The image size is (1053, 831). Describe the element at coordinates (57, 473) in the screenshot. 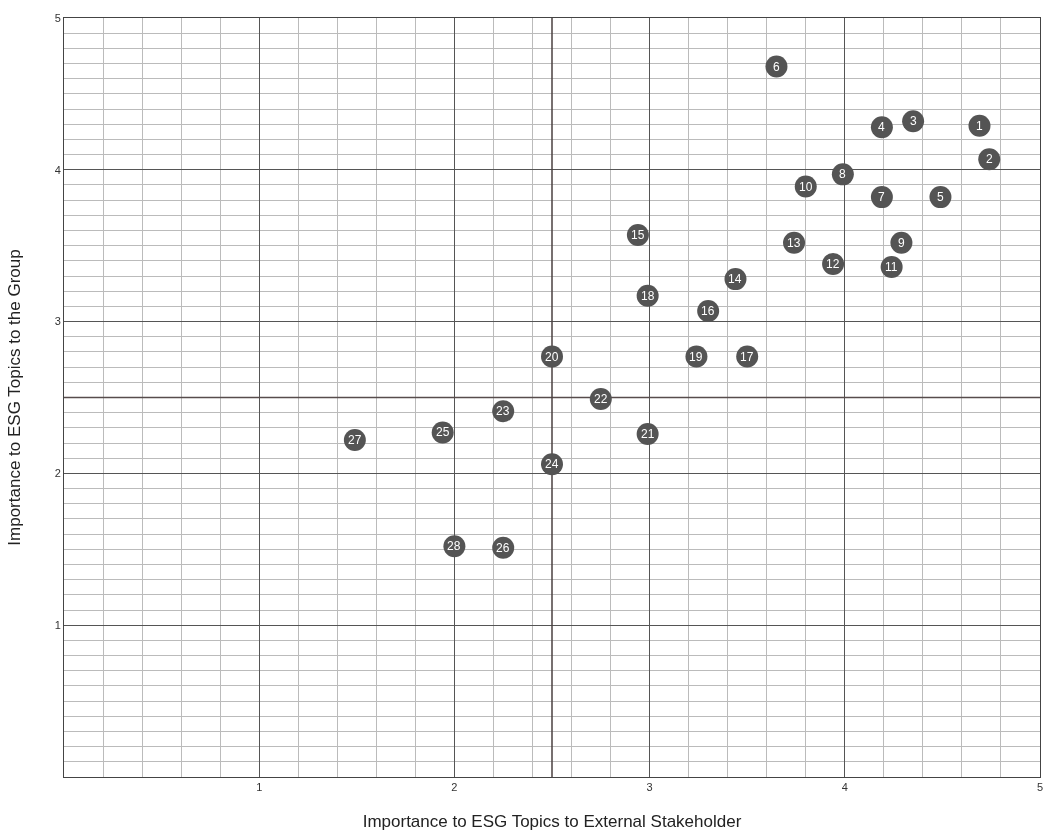

I see `y-tick-label: 2` at that location.